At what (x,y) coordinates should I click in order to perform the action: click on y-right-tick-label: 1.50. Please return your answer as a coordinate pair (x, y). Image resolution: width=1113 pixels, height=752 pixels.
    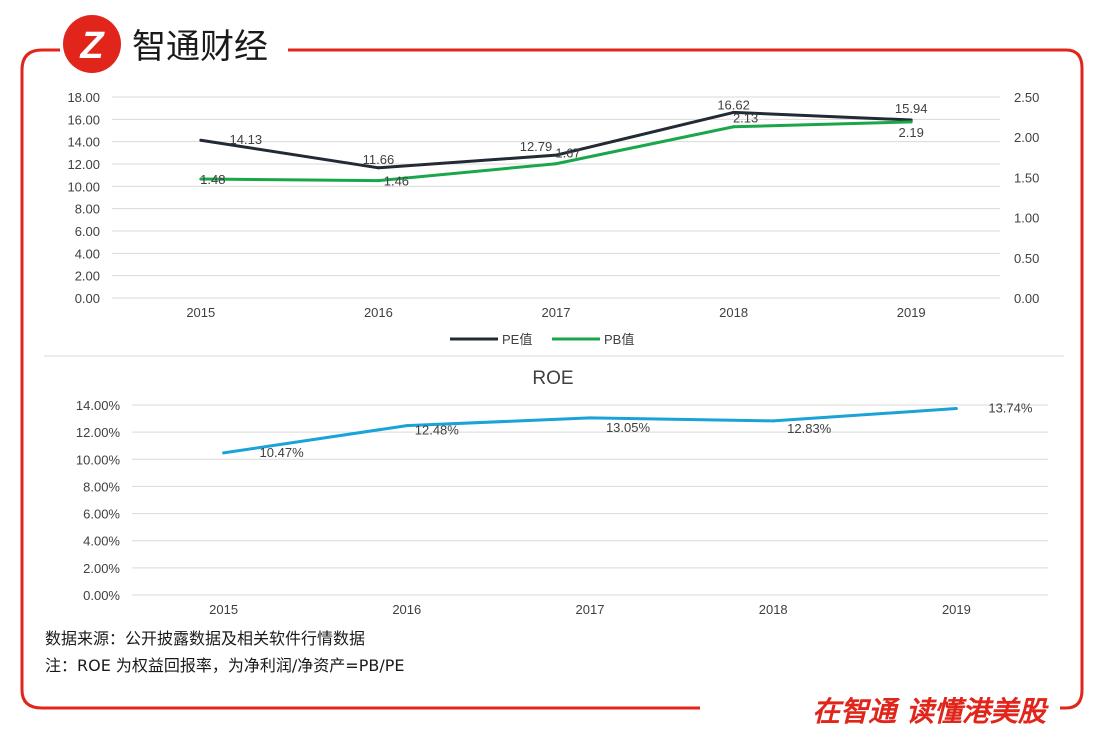
    Looking at the image, I should click on (1026, 177).